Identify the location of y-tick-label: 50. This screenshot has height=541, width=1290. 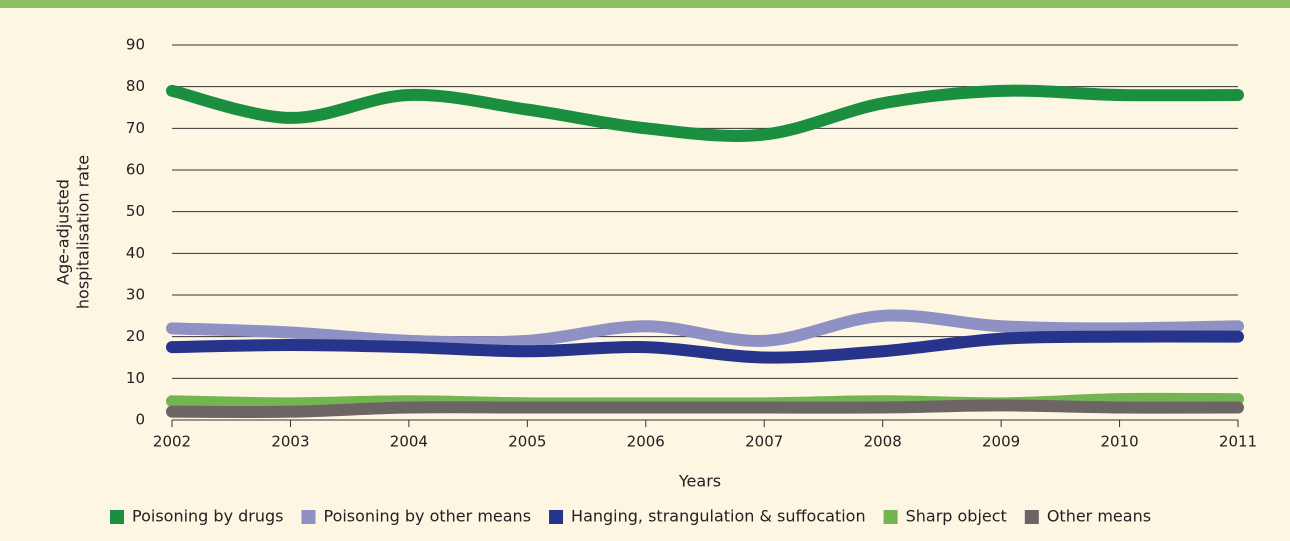
(135, 211).